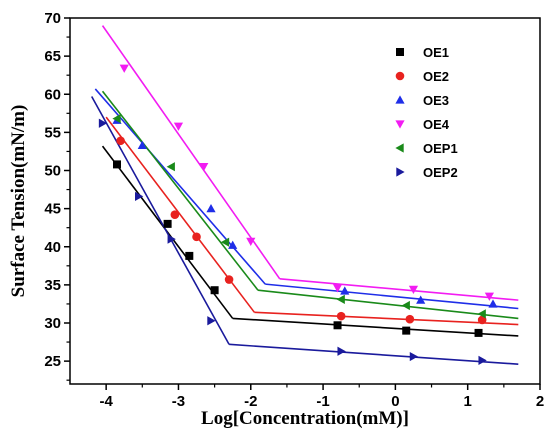 The width and height of the screenshot is (550, 436). I want to click on y-tick-label: 35, so click(52, 285).